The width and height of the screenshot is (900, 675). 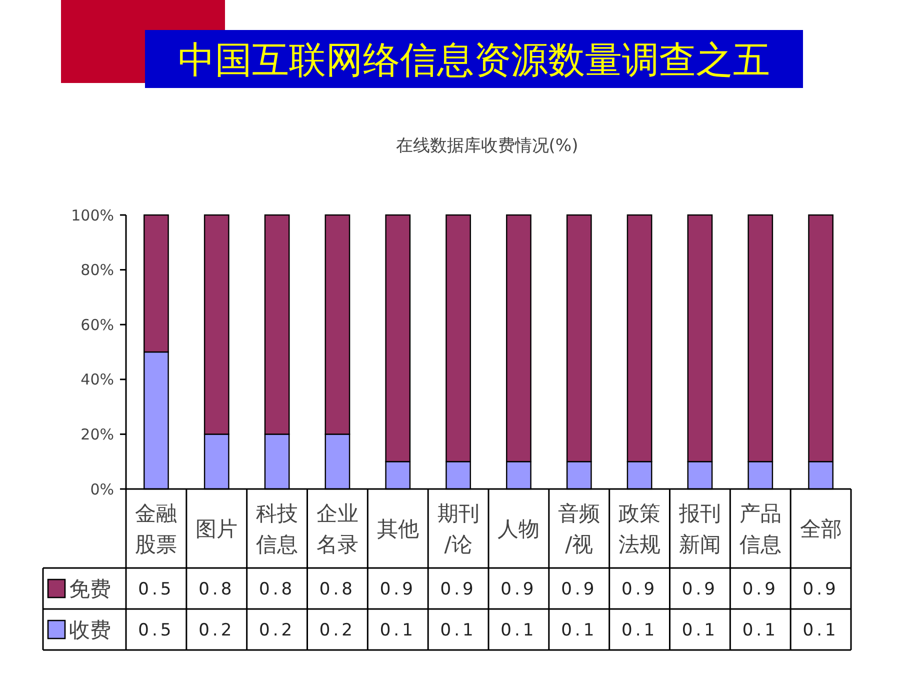 What do you see at coordinates (92, 215) in the screenshot?
I see `y-tick-label: 100%` at bounding box center [92, 215].